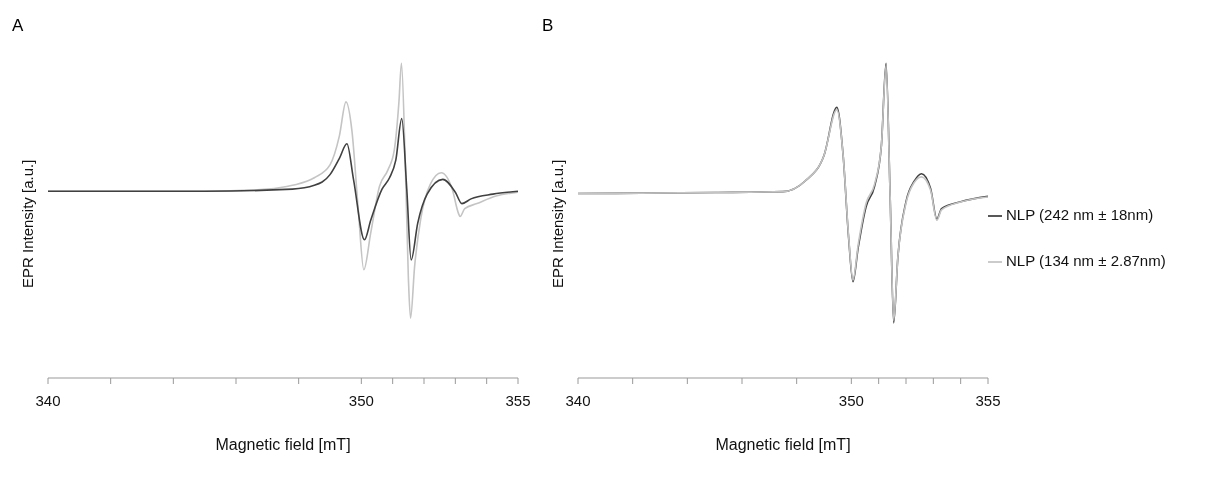  Describe the element at coordinates (548, 26) in the screenshot. I see `chart-title: B` at that location.